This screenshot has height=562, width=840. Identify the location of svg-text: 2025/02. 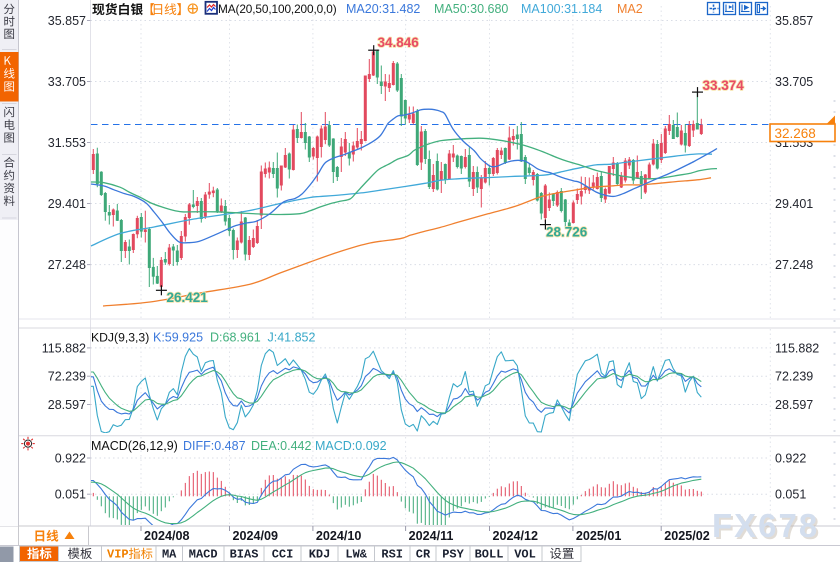
(687, 536).